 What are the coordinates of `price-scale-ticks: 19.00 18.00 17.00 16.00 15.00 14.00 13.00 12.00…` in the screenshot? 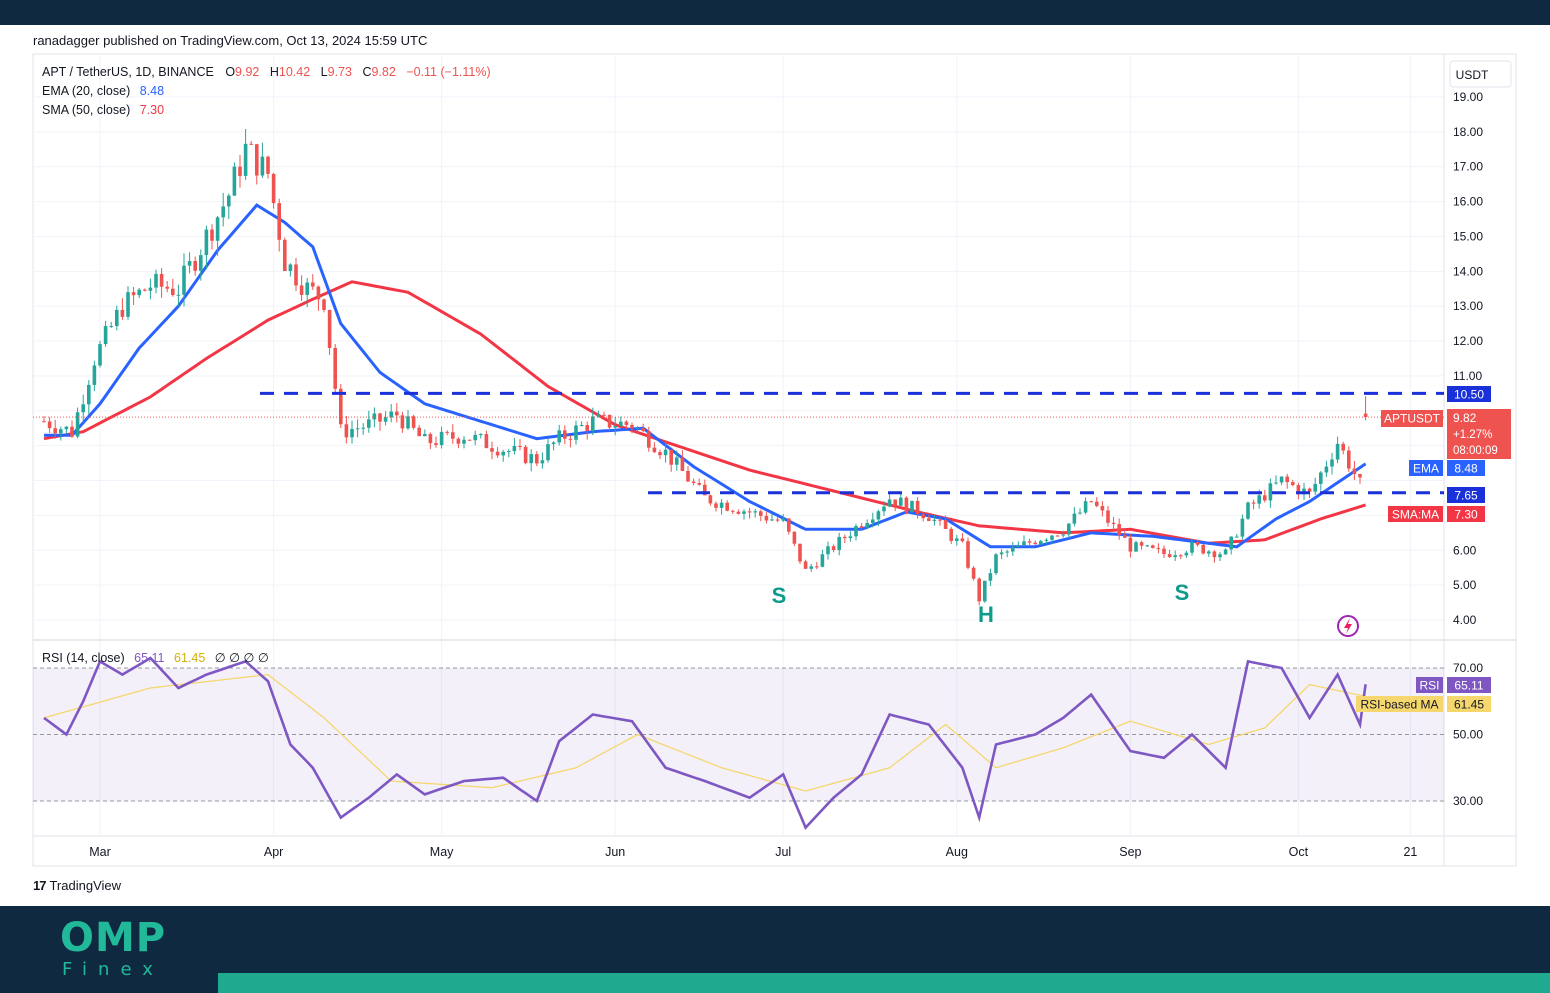 It's located at (1468, 358).